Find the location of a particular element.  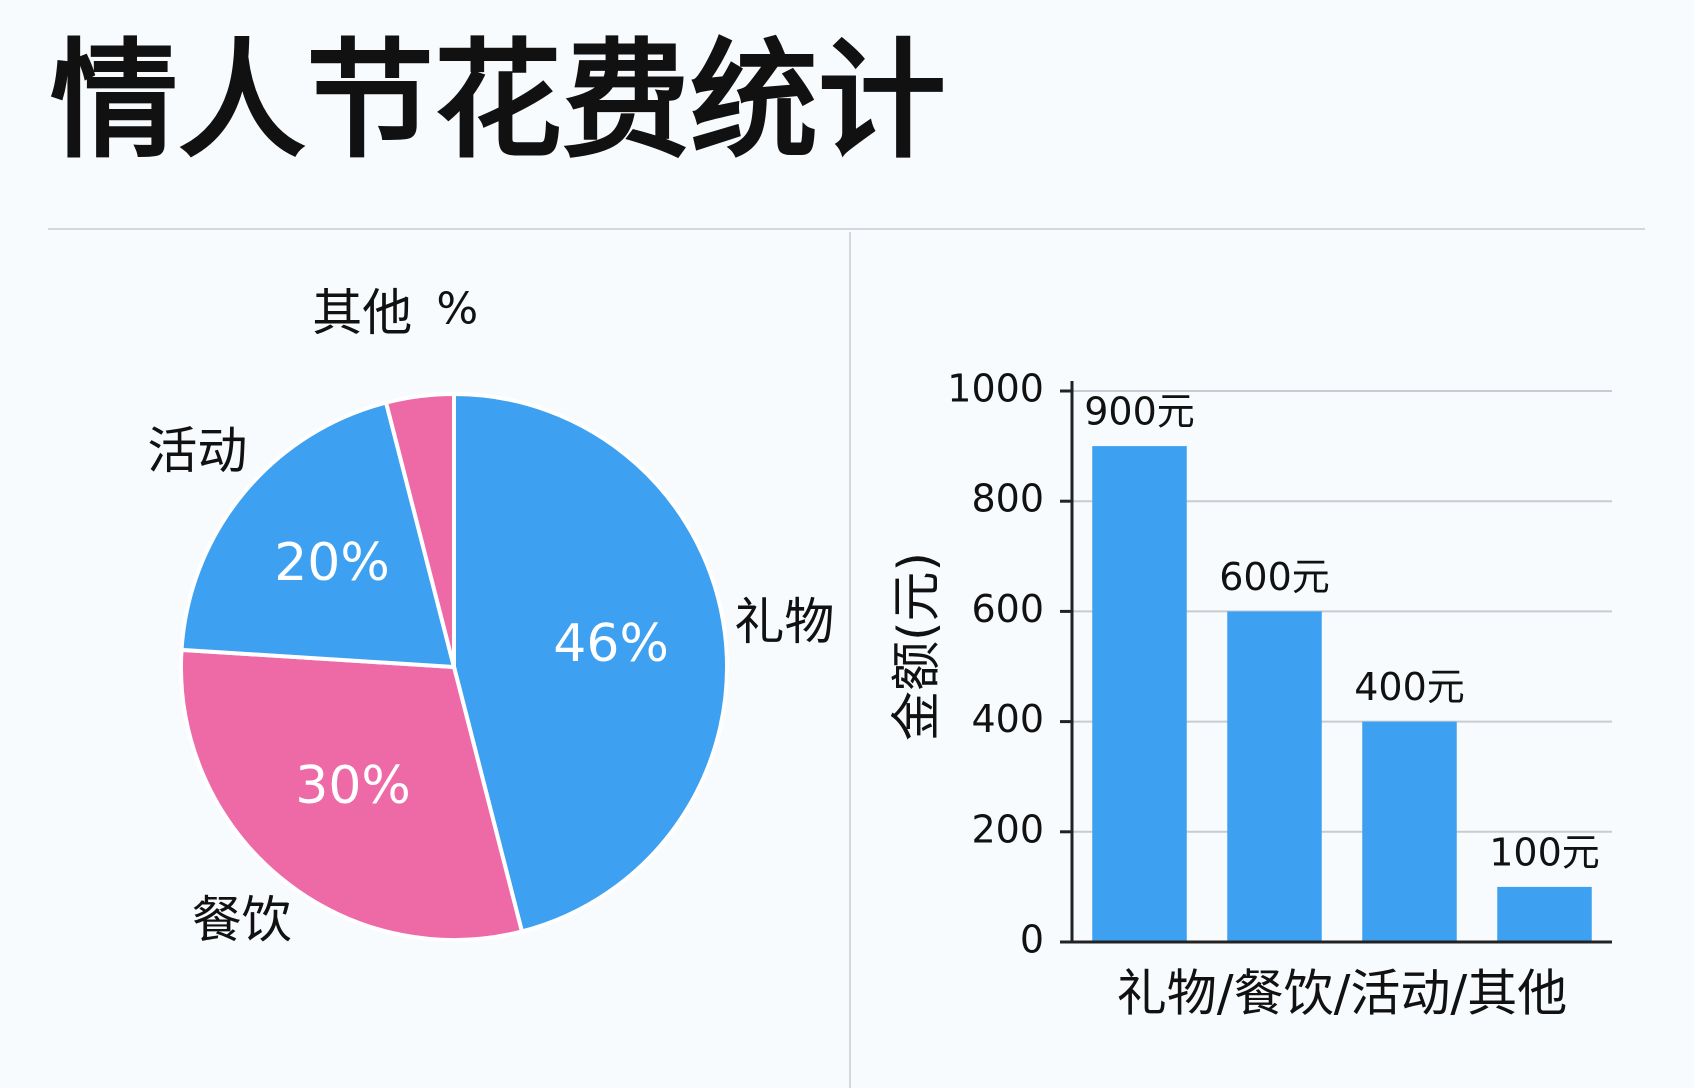

slice-name: 活动 is located at coordinates (197, 451).